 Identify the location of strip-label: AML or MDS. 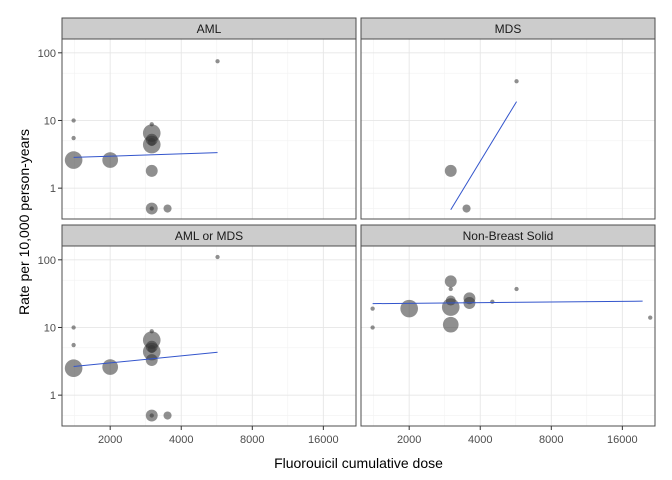
(209, 236).